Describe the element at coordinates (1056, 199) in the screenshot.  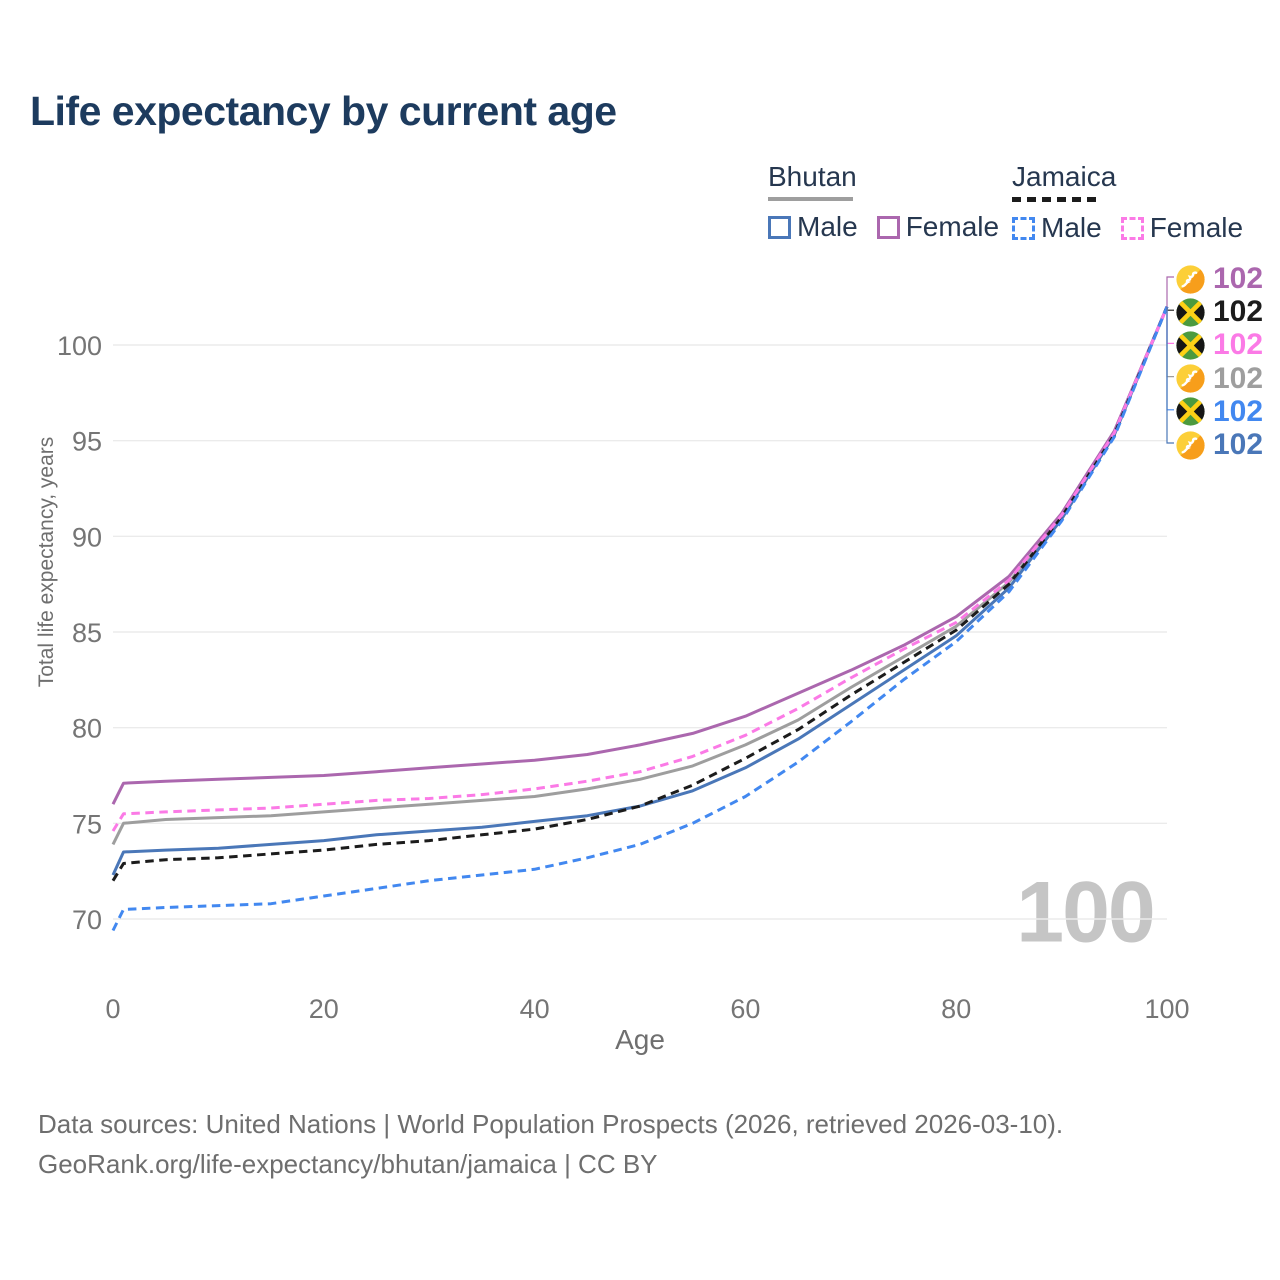
I see `legend-underline-jamaica` at that location.